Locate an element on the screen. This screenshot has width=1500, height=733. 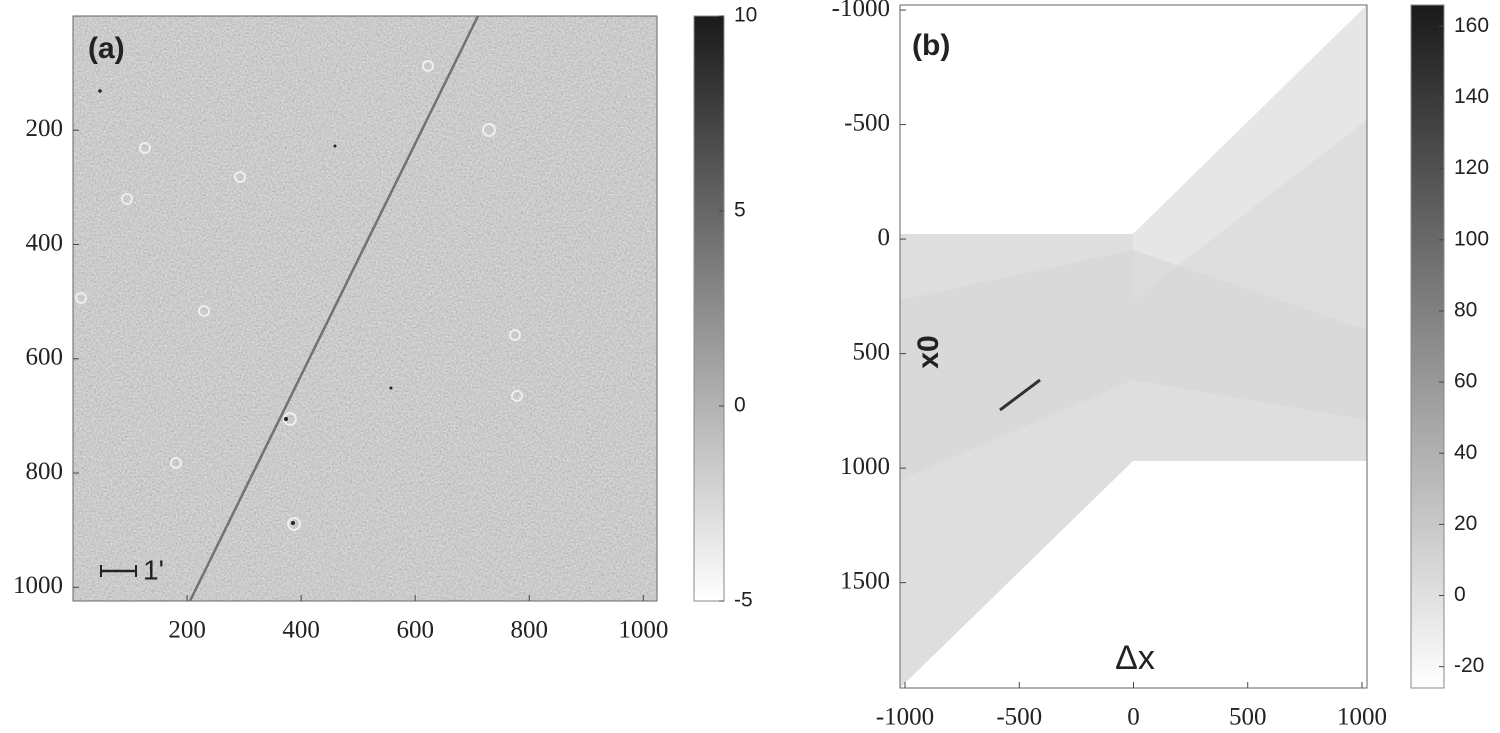
y-tick-label: 600 is located at coordinates (45, 357).